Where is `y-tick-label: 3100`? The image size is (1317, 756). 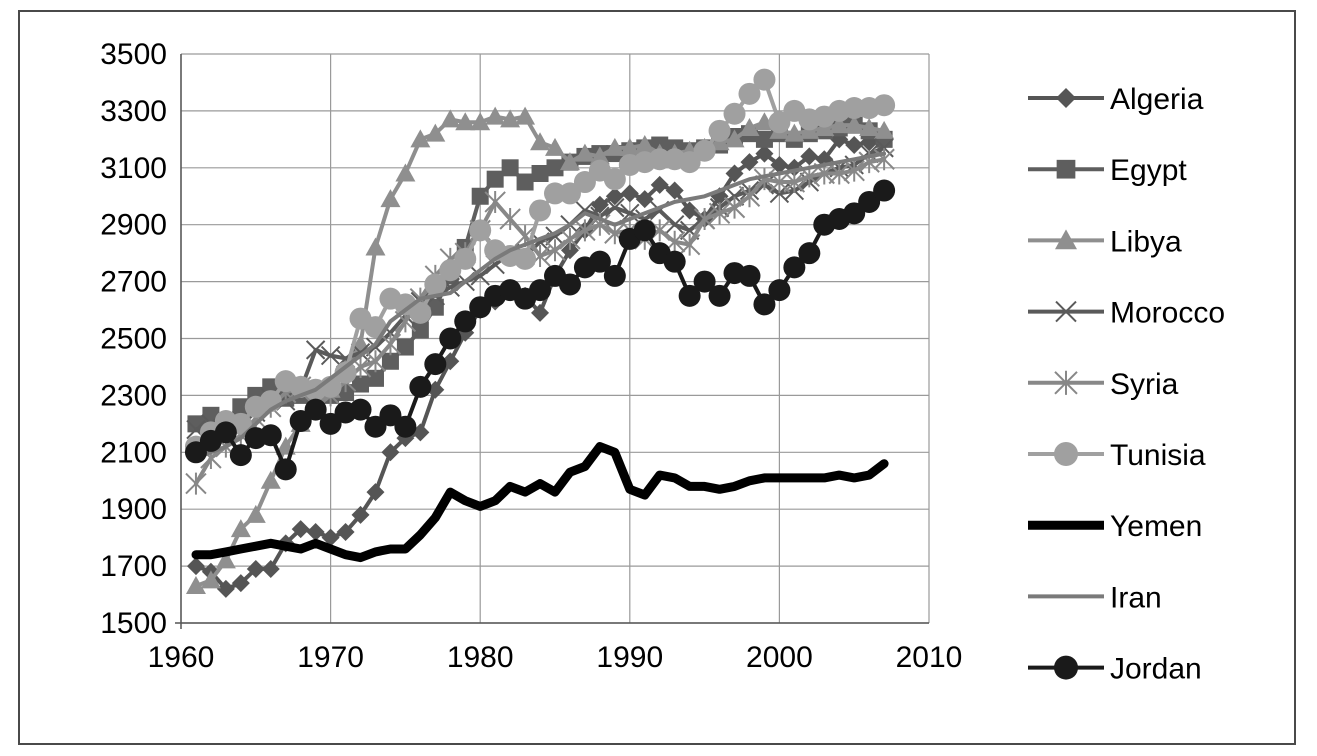 y-tick-label: 3100 is located at coordinates (133, 168).